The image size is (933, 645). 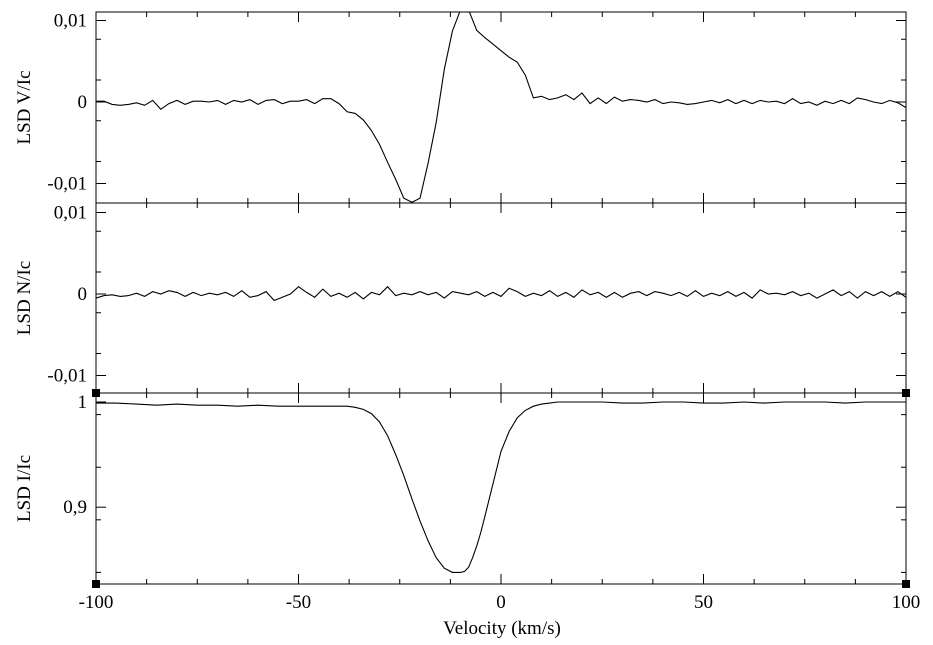 I want to click on y-axis-label: LSD V/Ic, so click(x=24, y=107).